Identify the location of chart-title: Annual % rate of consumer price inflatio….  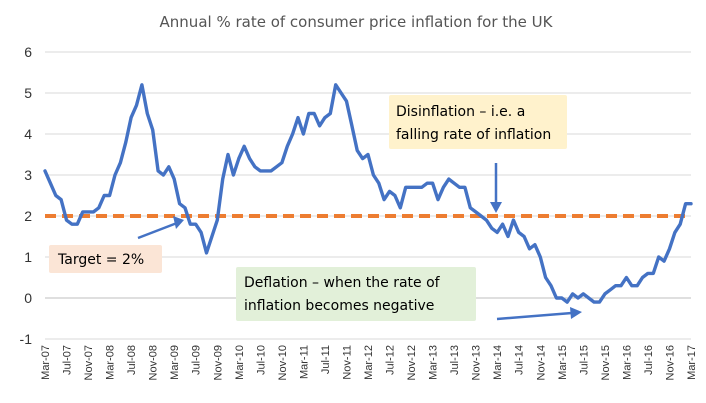
(357, 22).